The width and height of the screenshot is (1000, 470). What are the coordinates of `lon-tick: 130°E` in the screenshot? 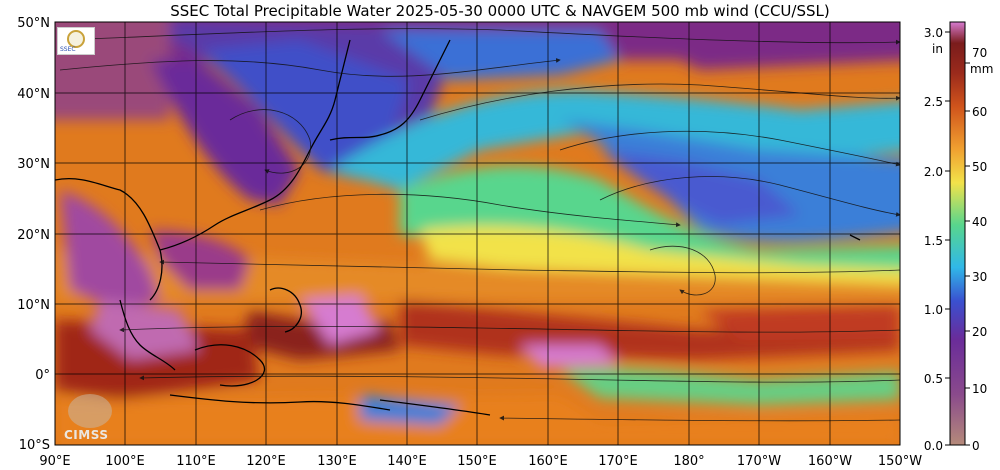 It's located at (337, 461).